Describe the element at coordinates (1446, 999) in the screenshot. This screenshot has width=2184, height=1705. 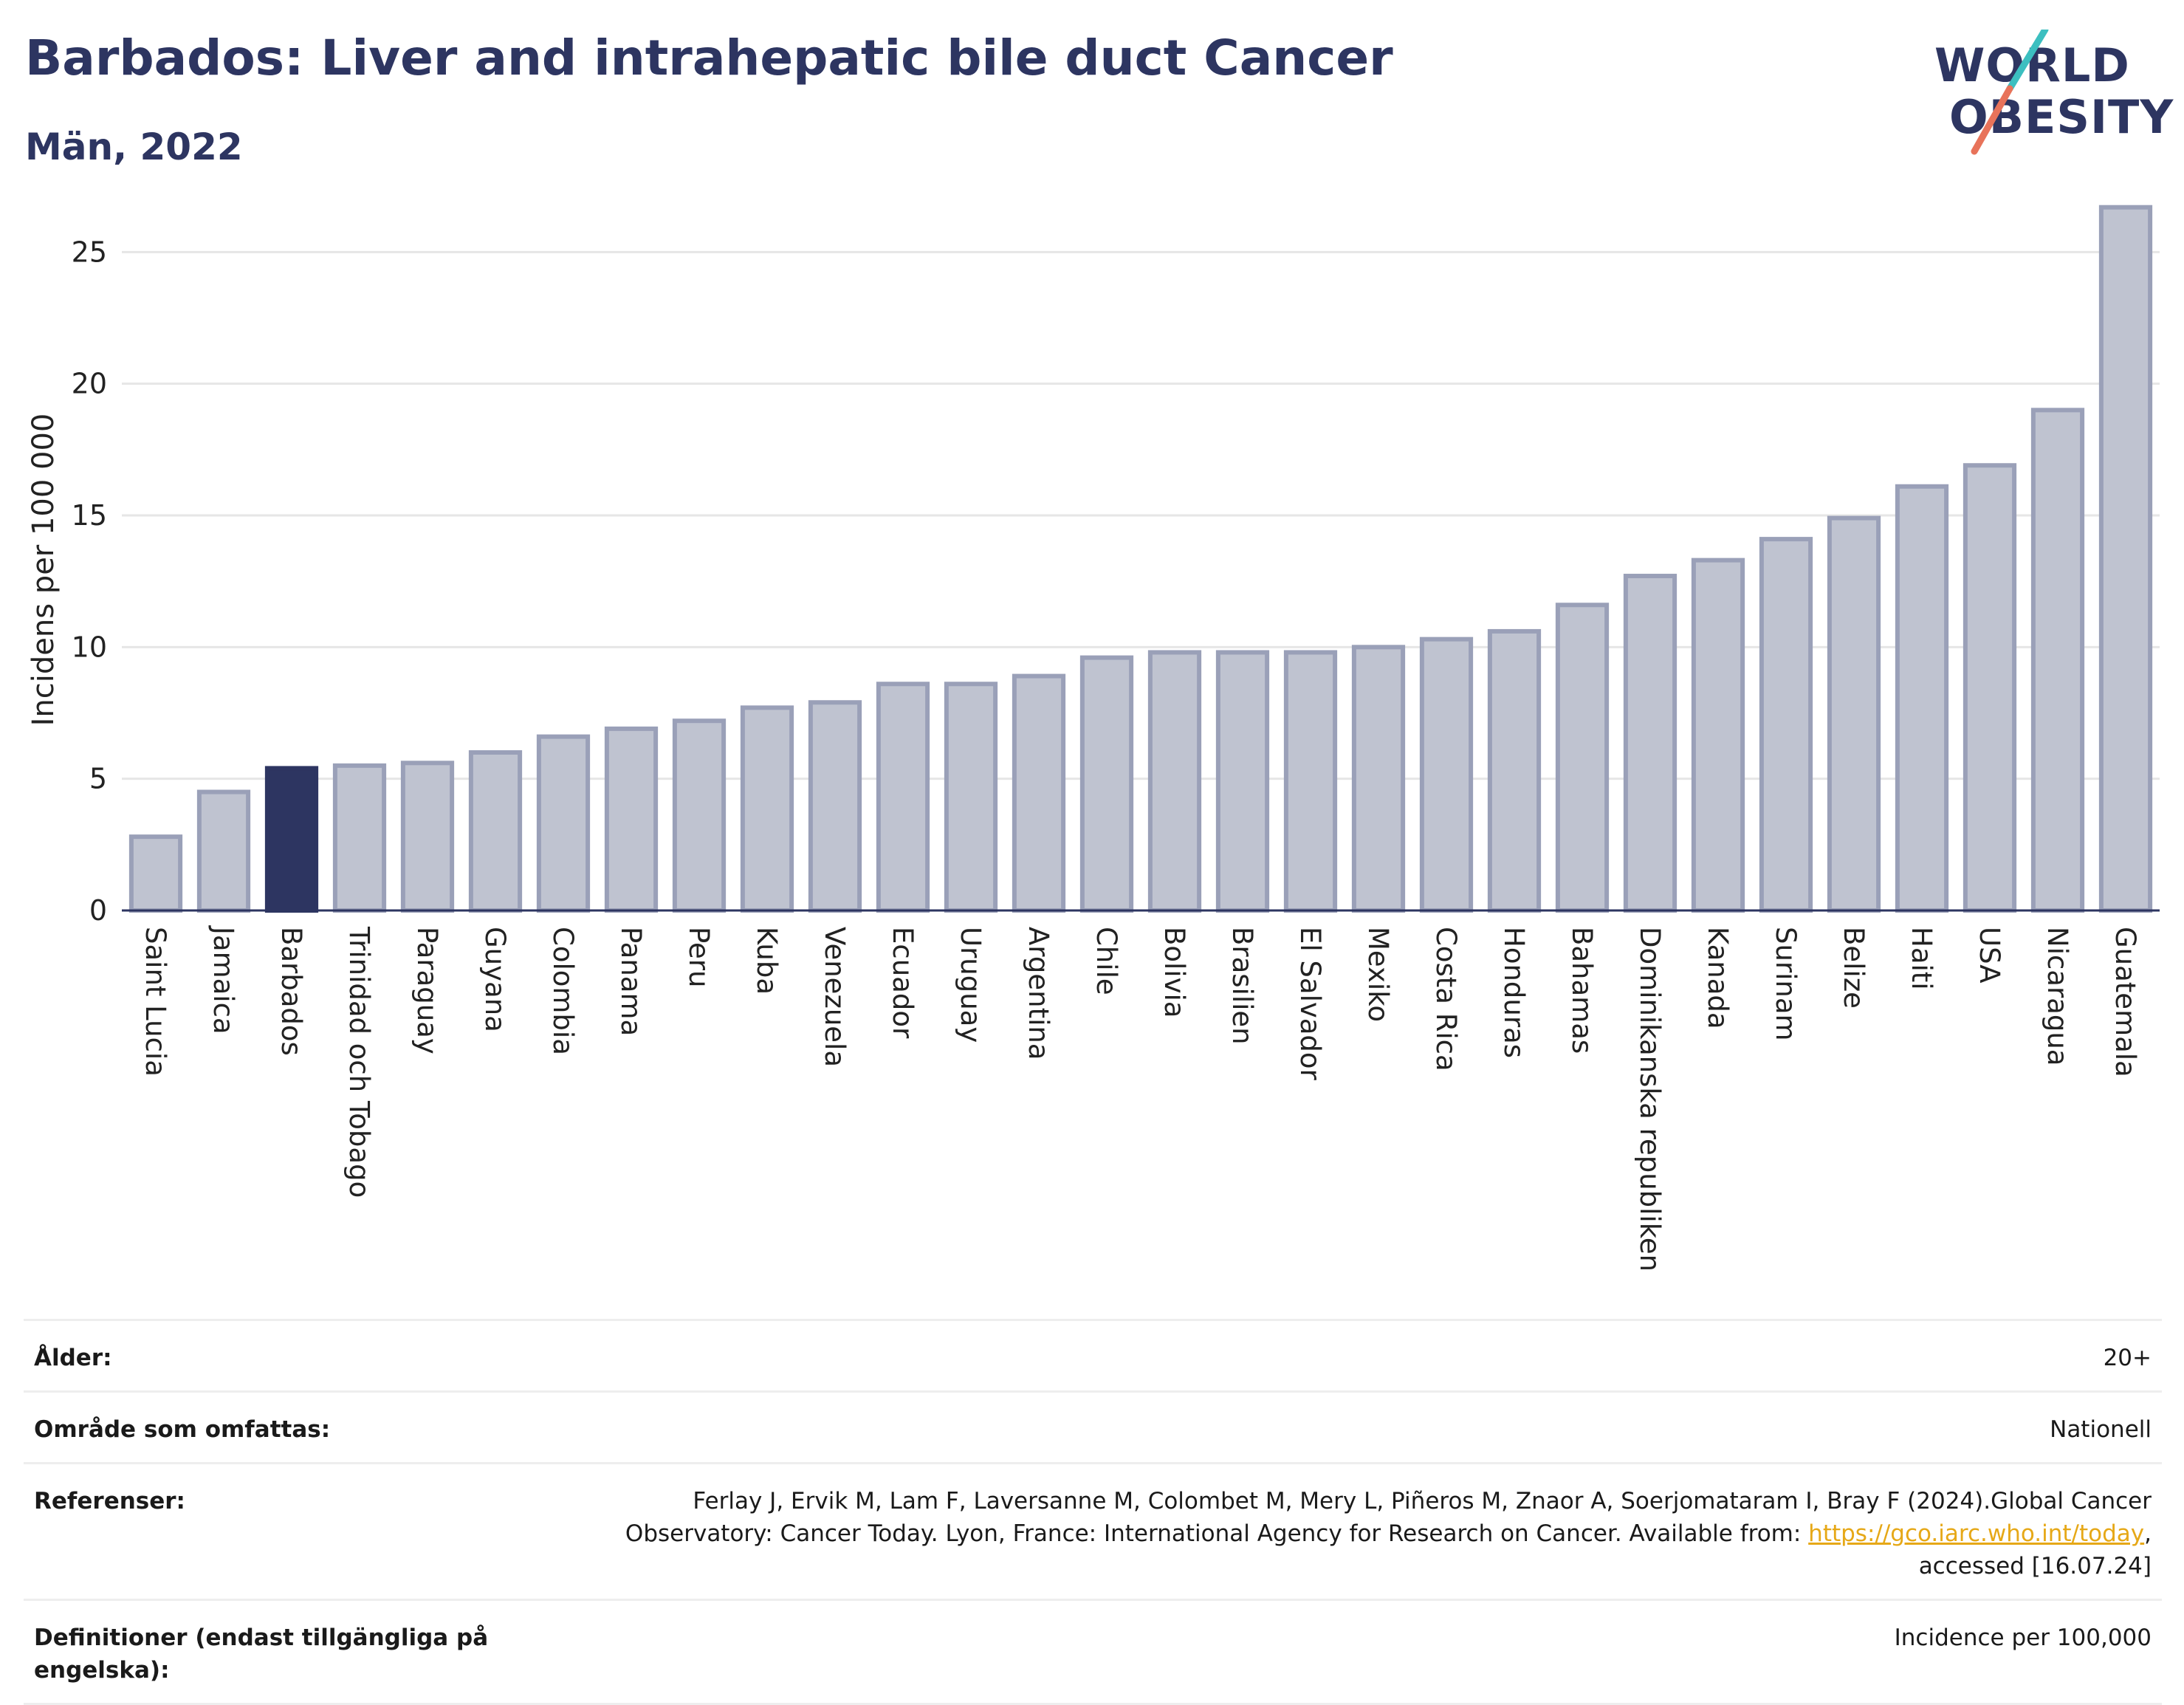
I see `x-tick-label: Costa Rica` at that location.